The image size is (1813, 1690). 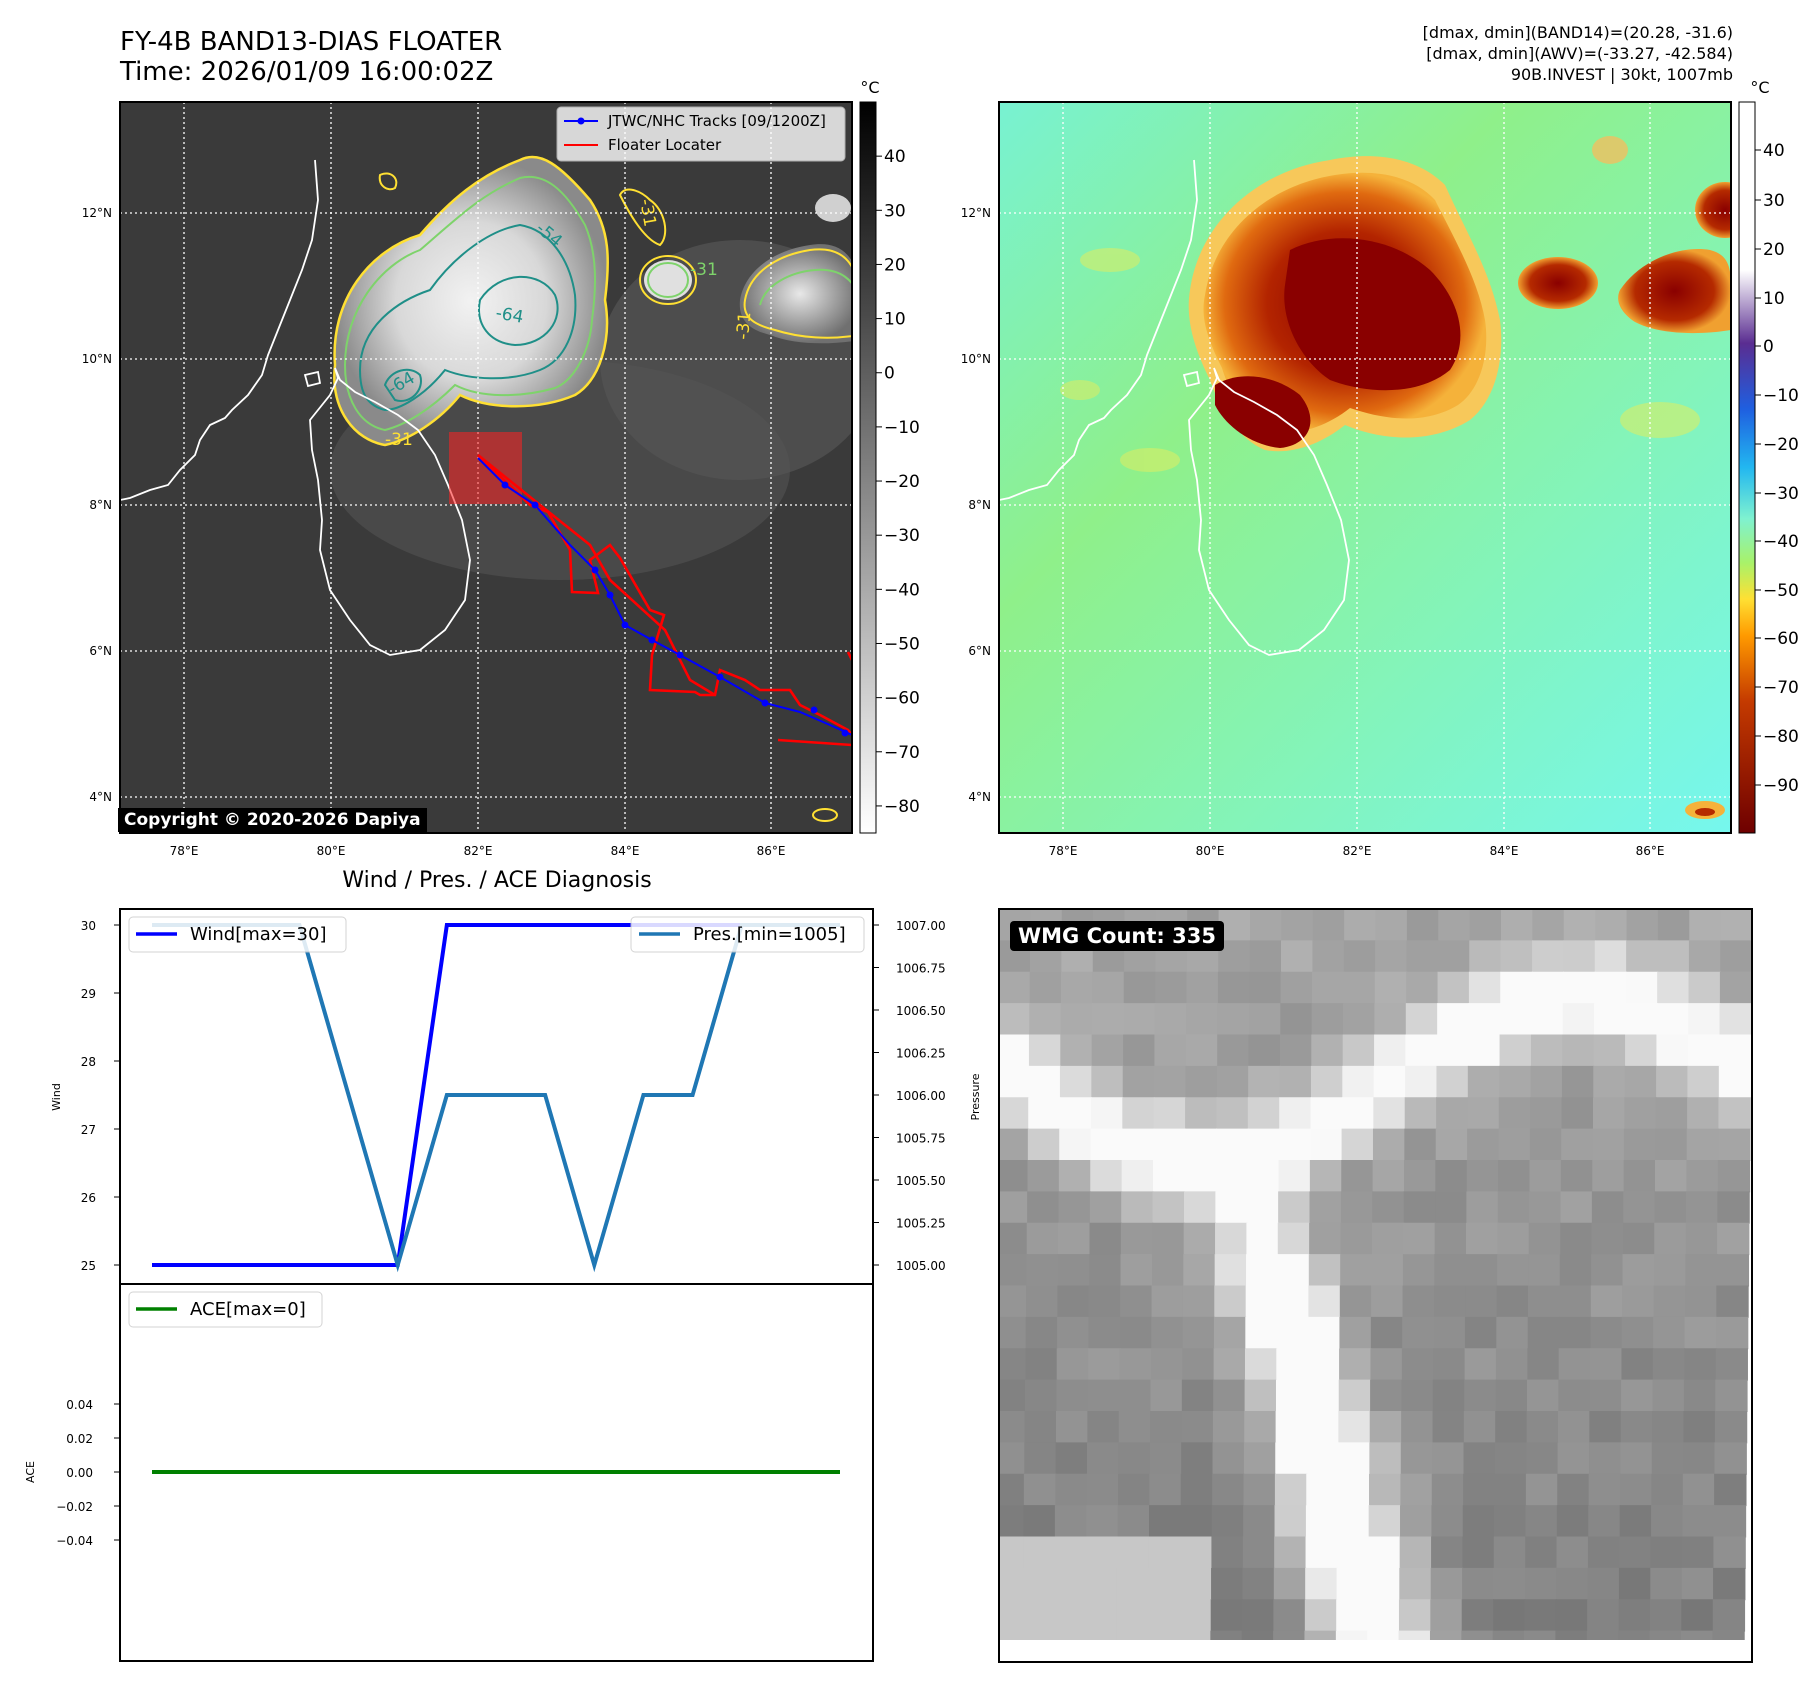 What do you see at coordinates (902, 699) in the screenshot?
I see `colorbar-tick: −60` at bounding box center [902, 699].